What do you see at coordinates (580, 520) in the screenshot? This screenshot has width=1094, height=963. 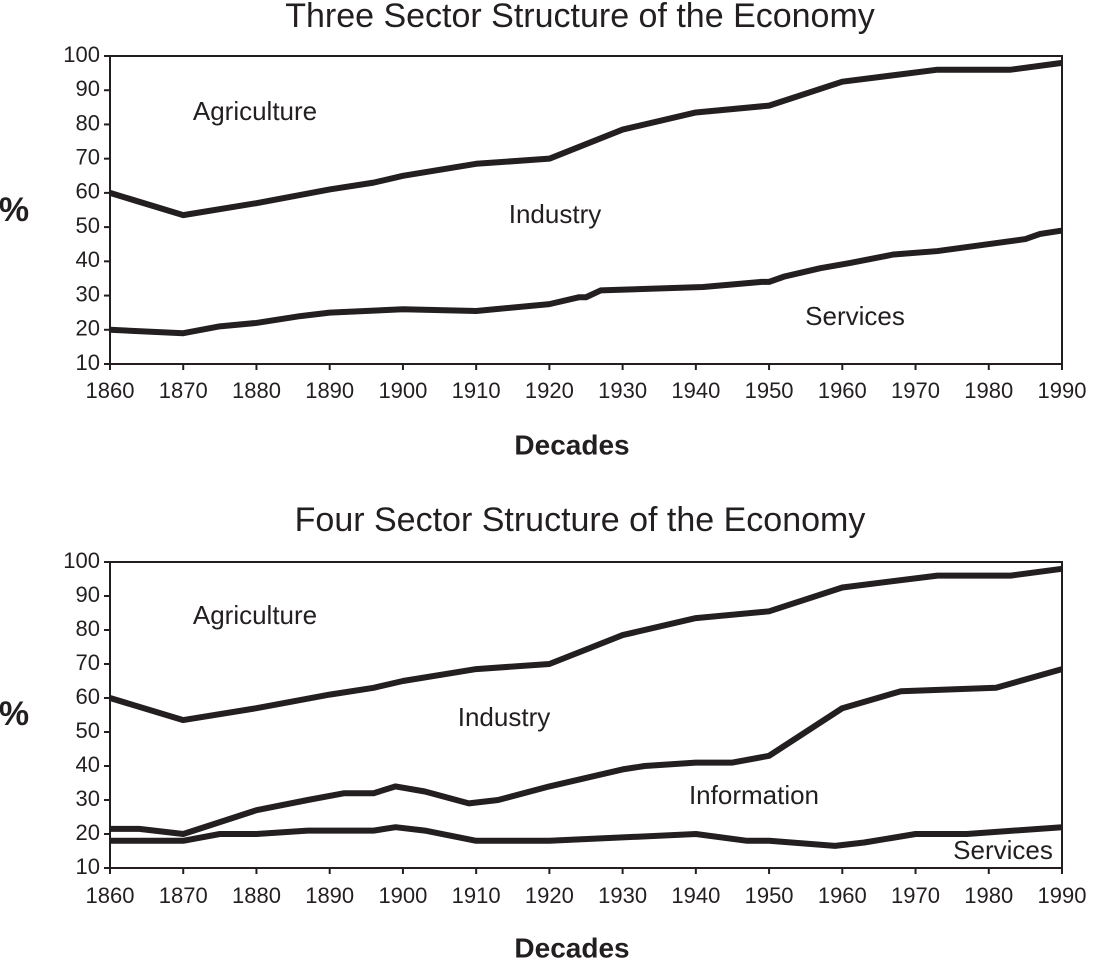 I see `chart-title: Four Sector Structure of the Economy` at bounding box center [580, 520].